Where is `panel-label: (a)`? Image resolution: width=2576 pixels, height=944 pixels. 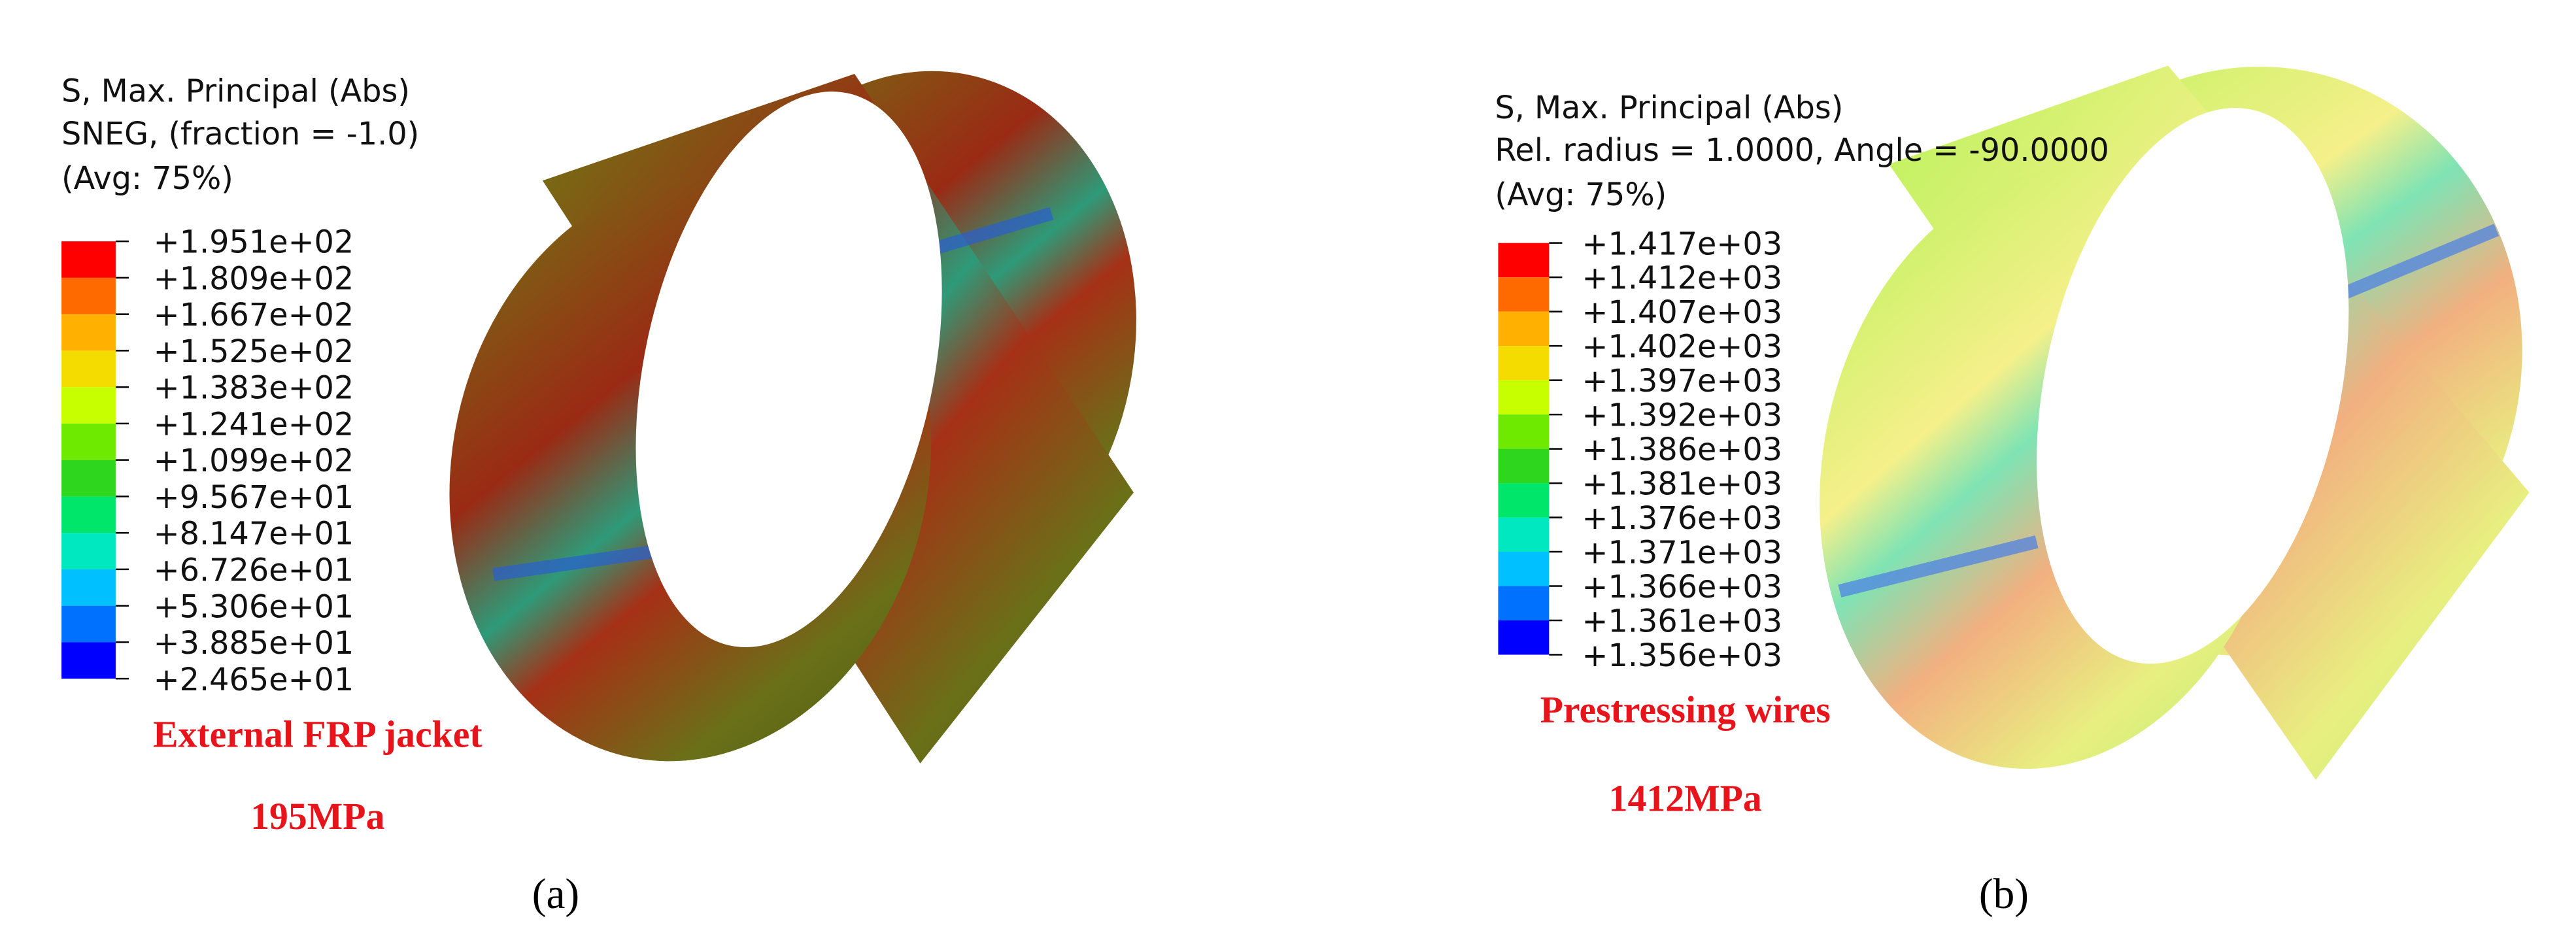 panel-label: (a) is located at coordinates (555, 894).